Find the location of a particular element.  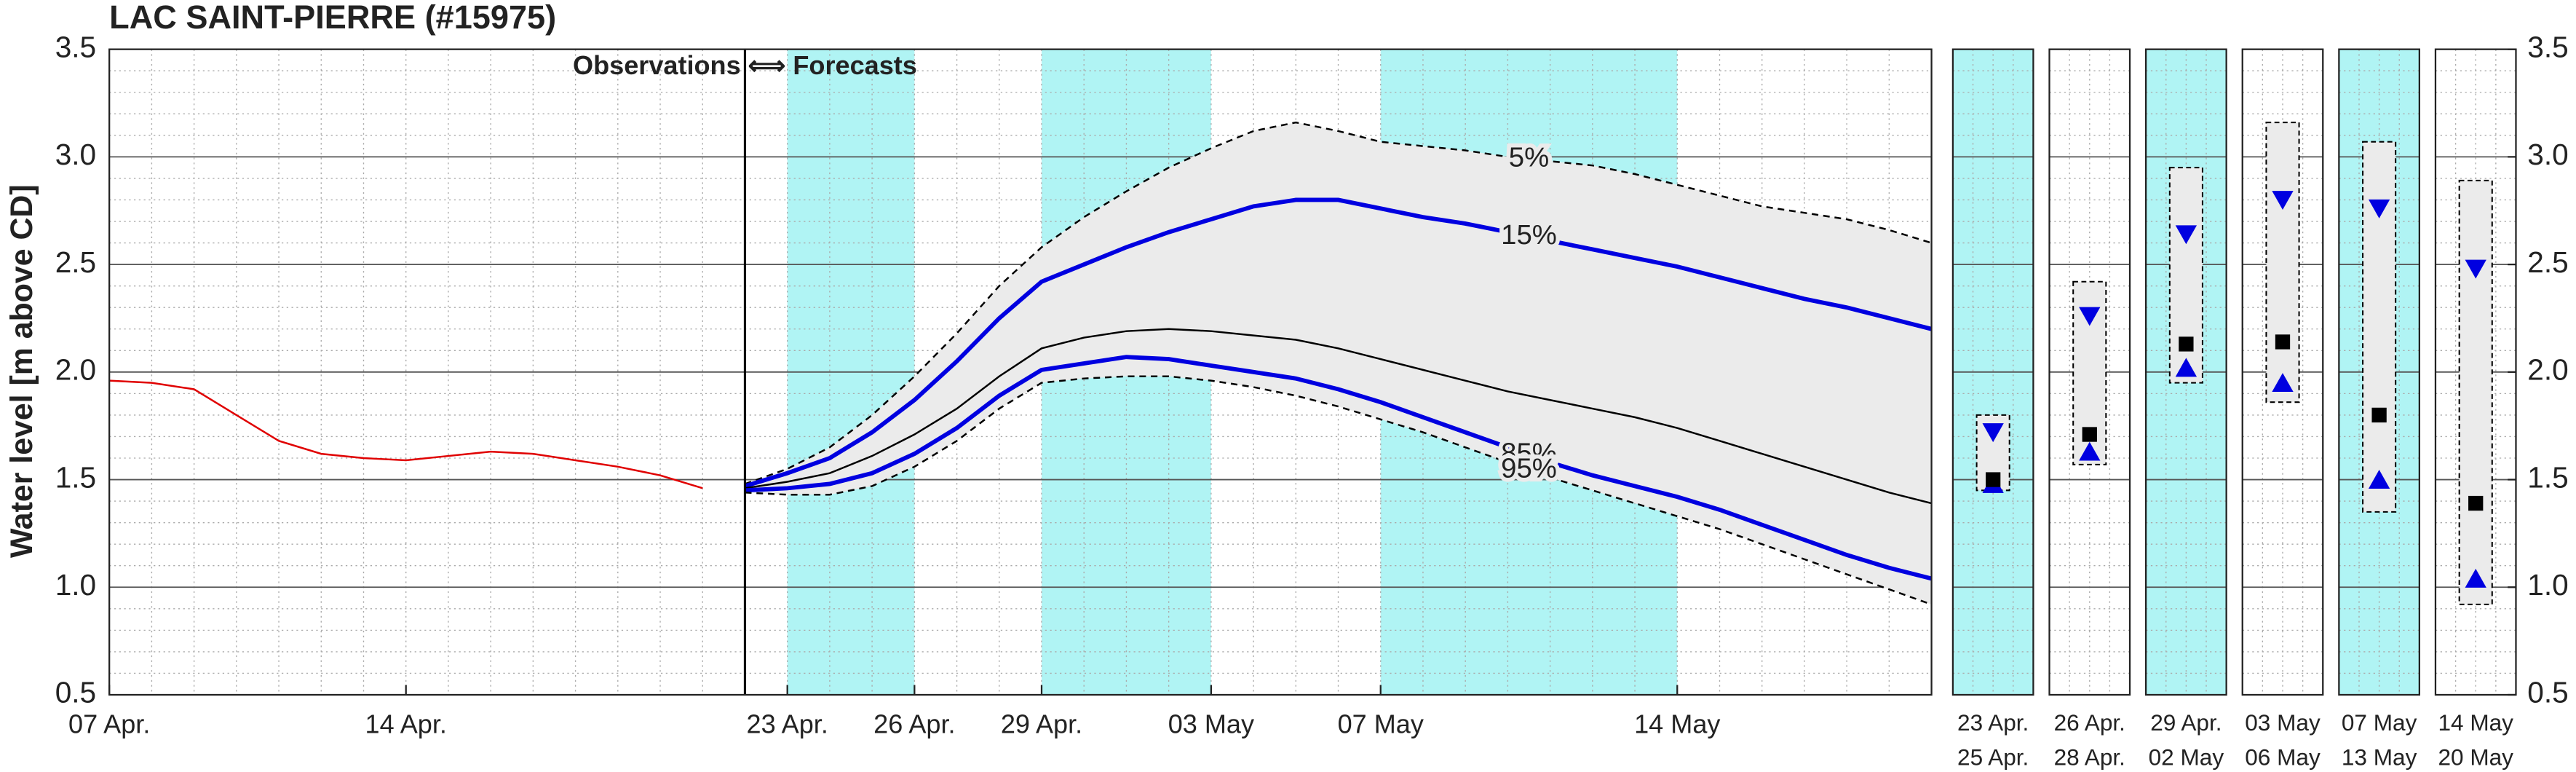

series-label: 15% is located at coordinates (1529, 235).